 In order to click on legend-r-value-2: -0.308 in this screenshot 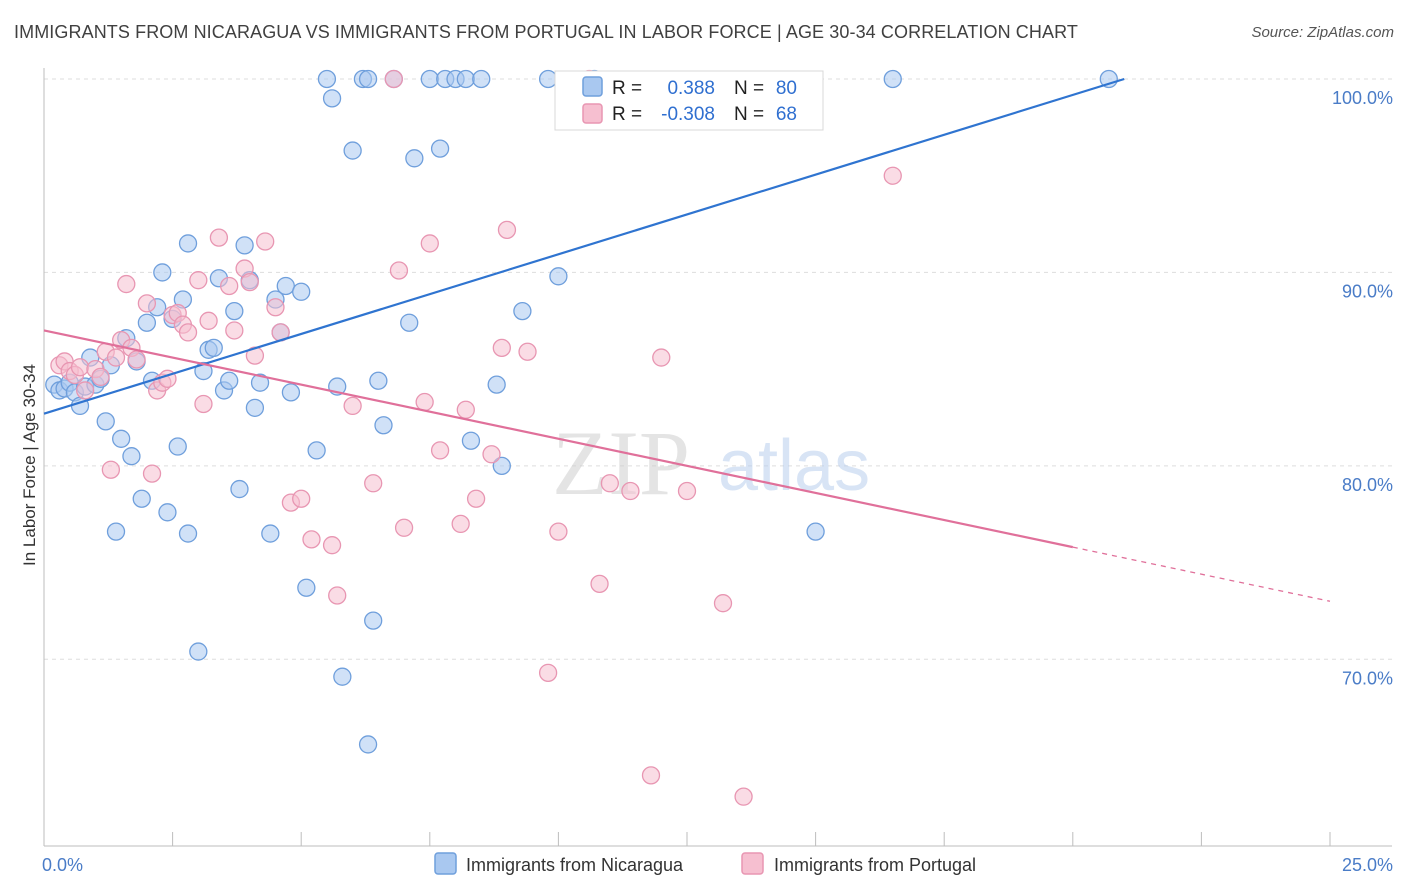, I will do `click(688, 114)`.